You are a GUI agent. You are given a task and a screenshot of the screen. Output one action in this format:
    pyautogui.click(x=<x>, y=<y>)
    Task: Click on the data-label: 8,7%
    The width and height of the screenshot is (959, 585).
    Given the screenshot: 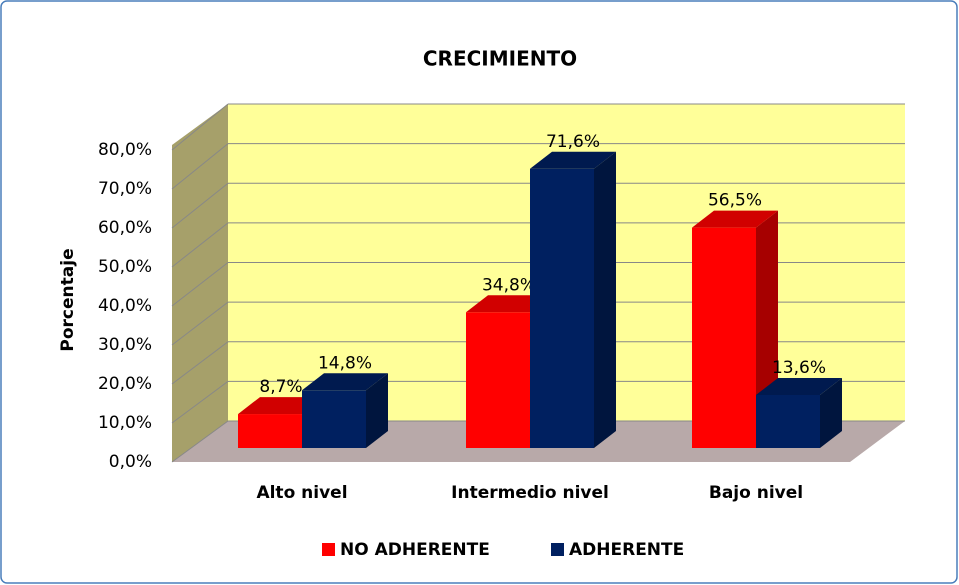 What is the action you would take?
    pyautogui.click(x=280, y=387)
    